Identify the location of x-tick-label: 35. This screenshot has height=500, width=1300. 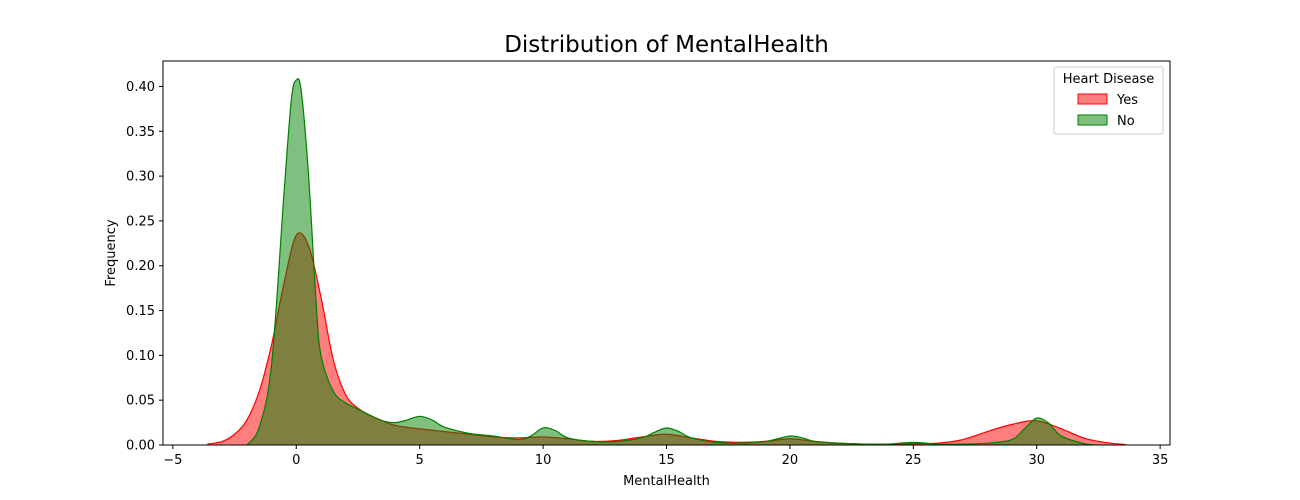
(1160, 460).